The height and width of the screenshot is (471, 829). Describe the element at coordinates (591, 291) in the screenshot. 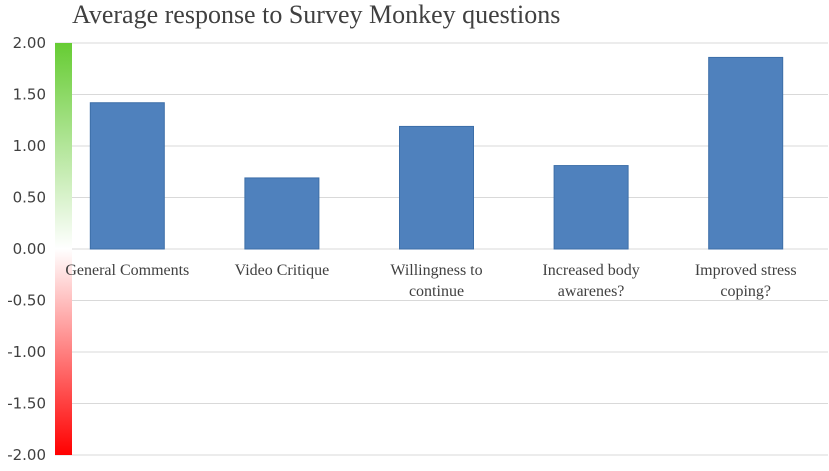

I see `x-category-line: awarenes?` at that location.